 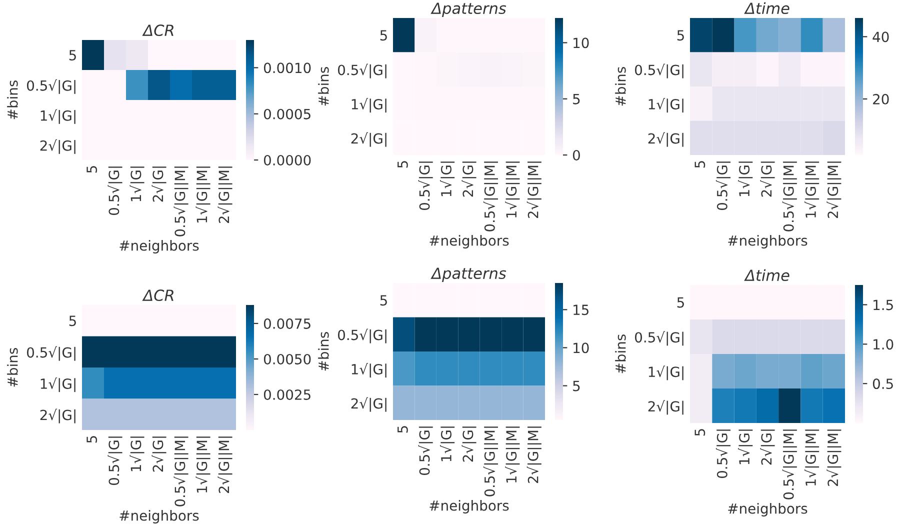 I want to click on color-bar-label: 15, so click(x=581, y=310).